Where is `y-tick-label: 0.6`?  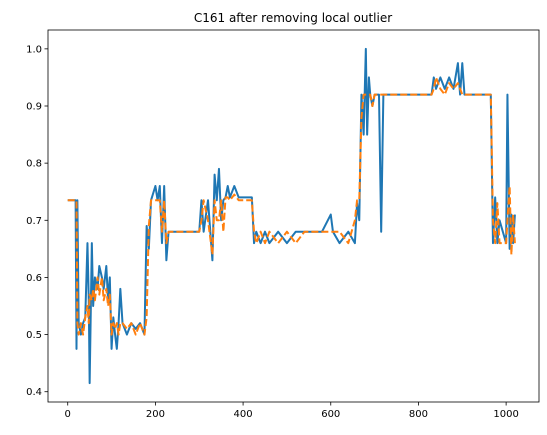
y-tick-label: 0.6 is located at coordinates (34, 278).